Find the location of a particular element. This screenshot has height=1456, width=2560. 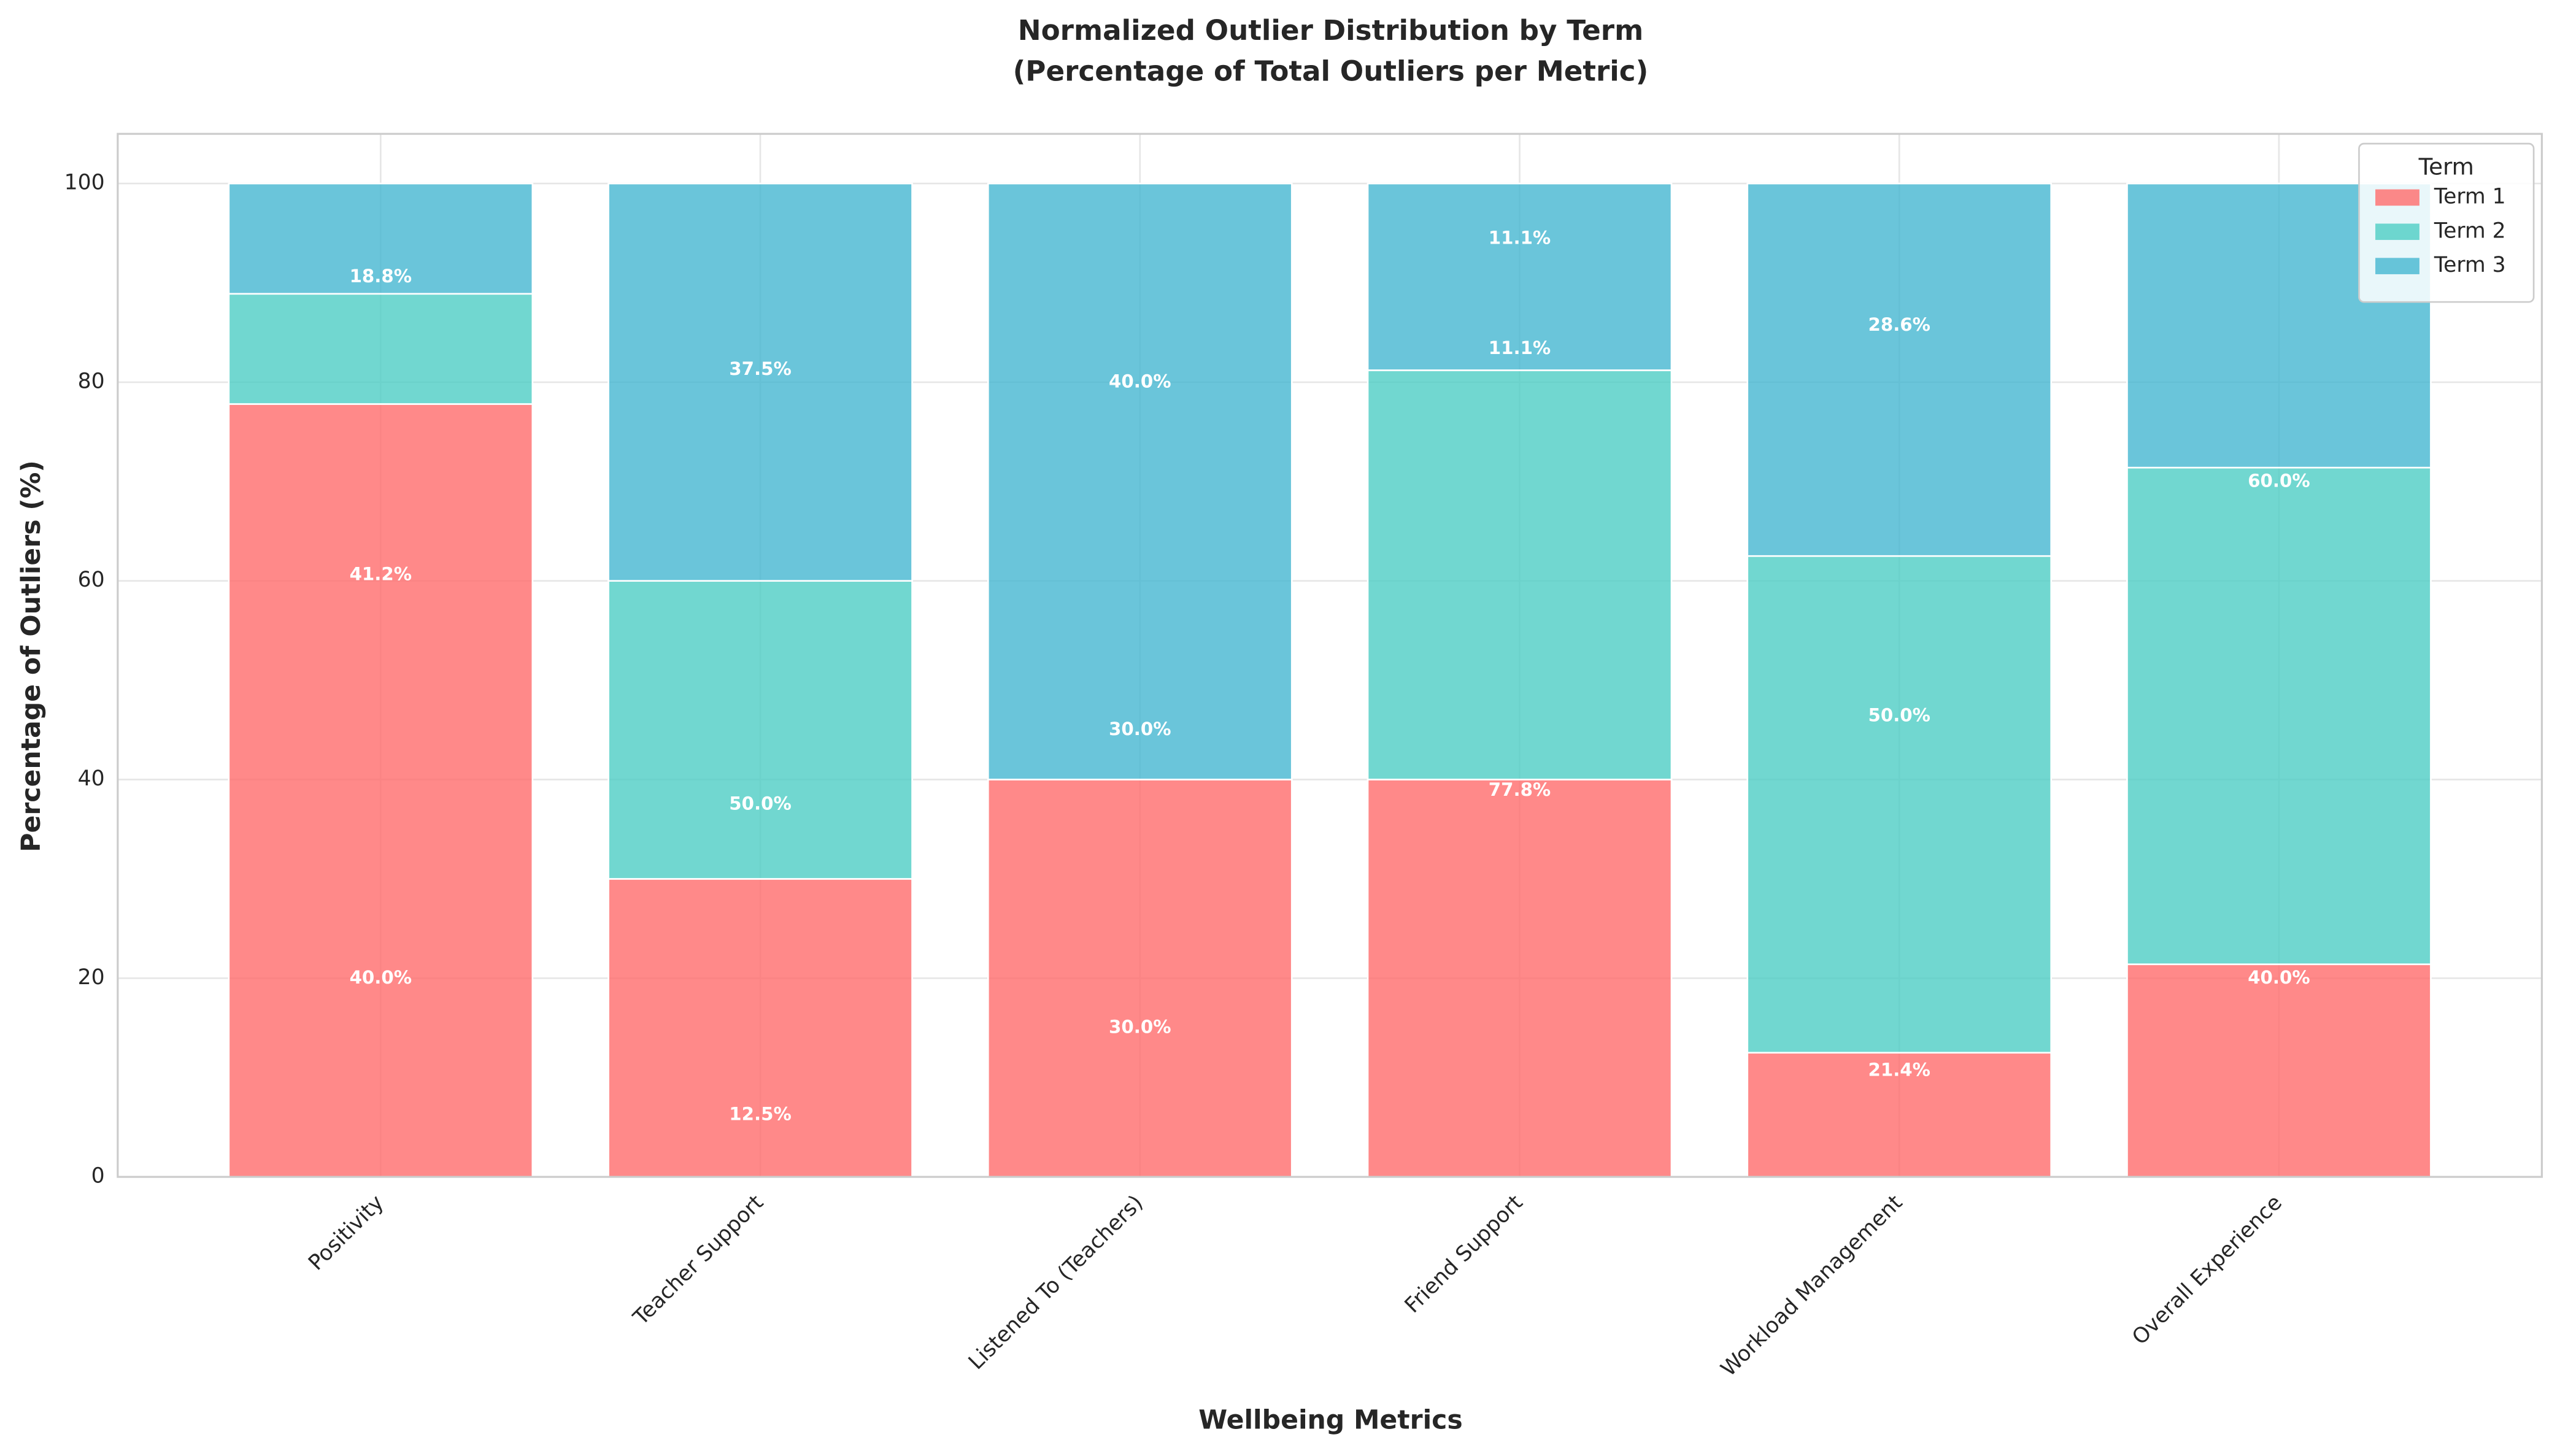

data-label: 41.2% is located at coordinates (381, 573).